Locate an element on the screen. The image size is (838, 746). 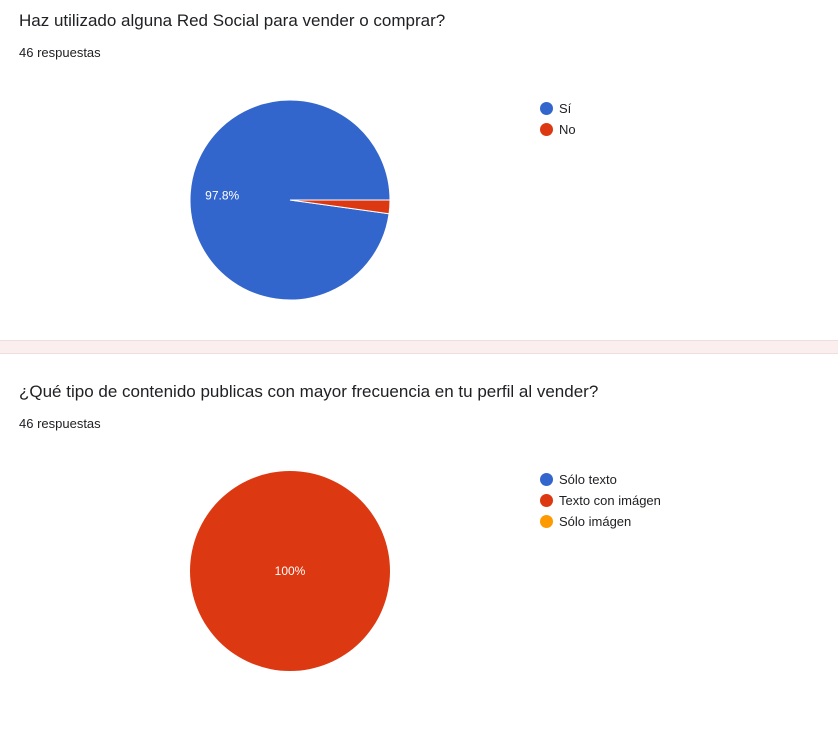
pie-chart: 97.8% is located at coordinates (290, 200).